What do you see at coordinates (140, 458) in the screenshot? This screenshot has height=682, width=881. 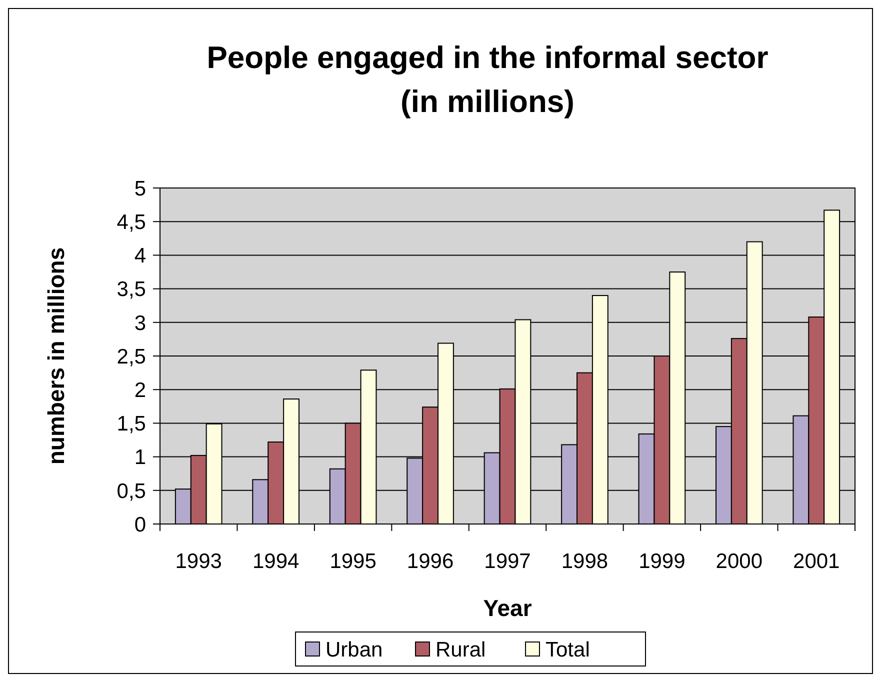 I see `y-tick-label: 1` at bounding box center [140, 458].